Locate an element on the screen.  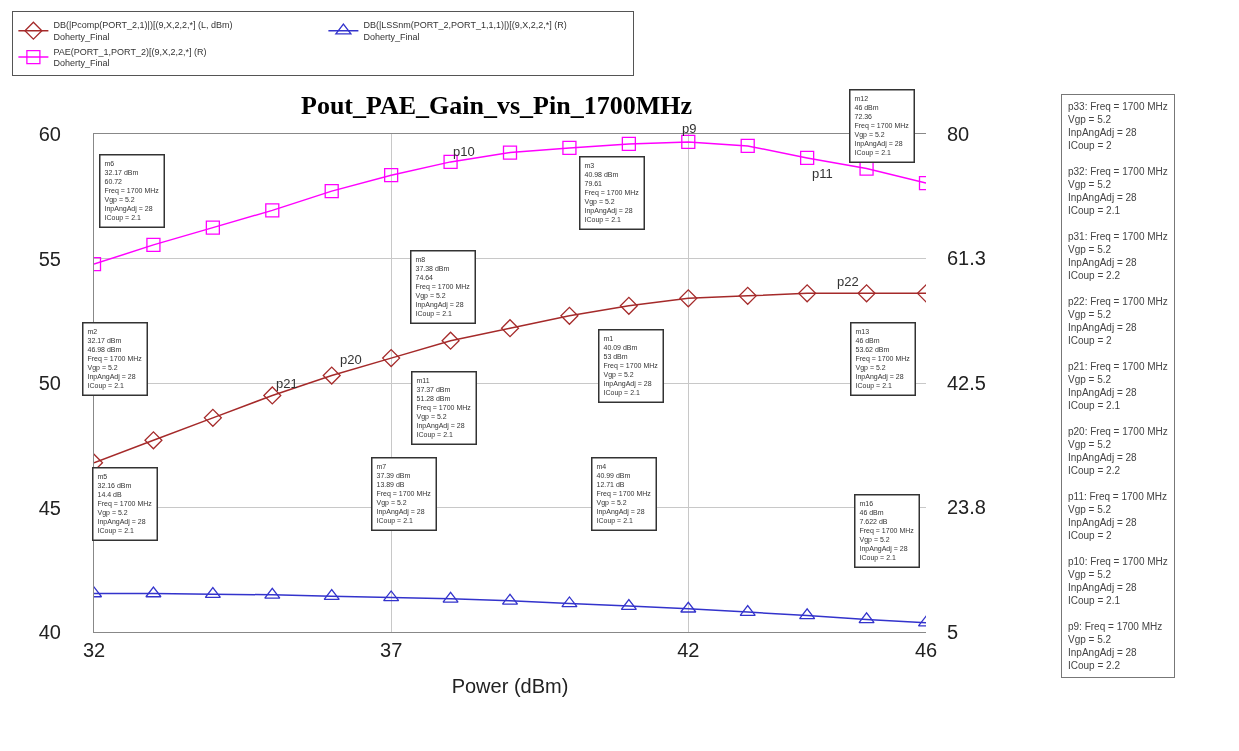
y-tick-label: 60 is located at coordinates (49, 134).